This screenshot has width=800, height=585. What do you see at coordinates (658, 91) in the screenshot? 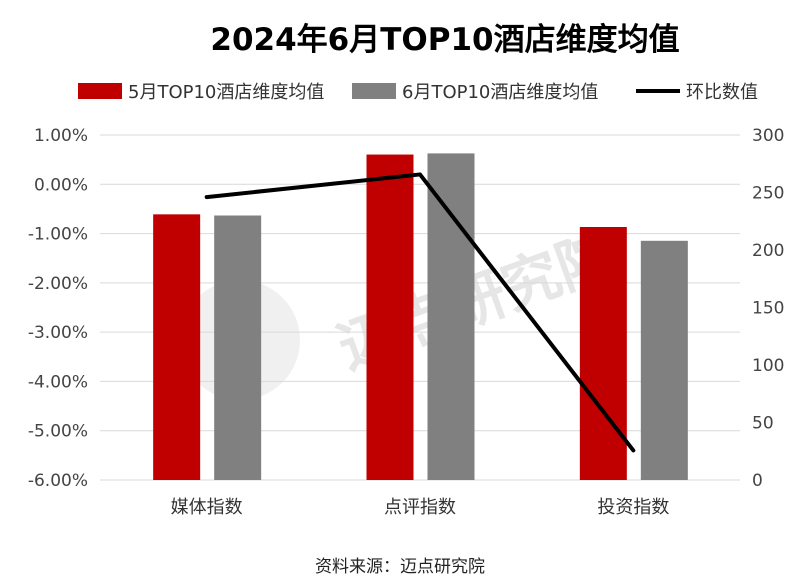
I see `legend-line` at bounding box center [658, 91].